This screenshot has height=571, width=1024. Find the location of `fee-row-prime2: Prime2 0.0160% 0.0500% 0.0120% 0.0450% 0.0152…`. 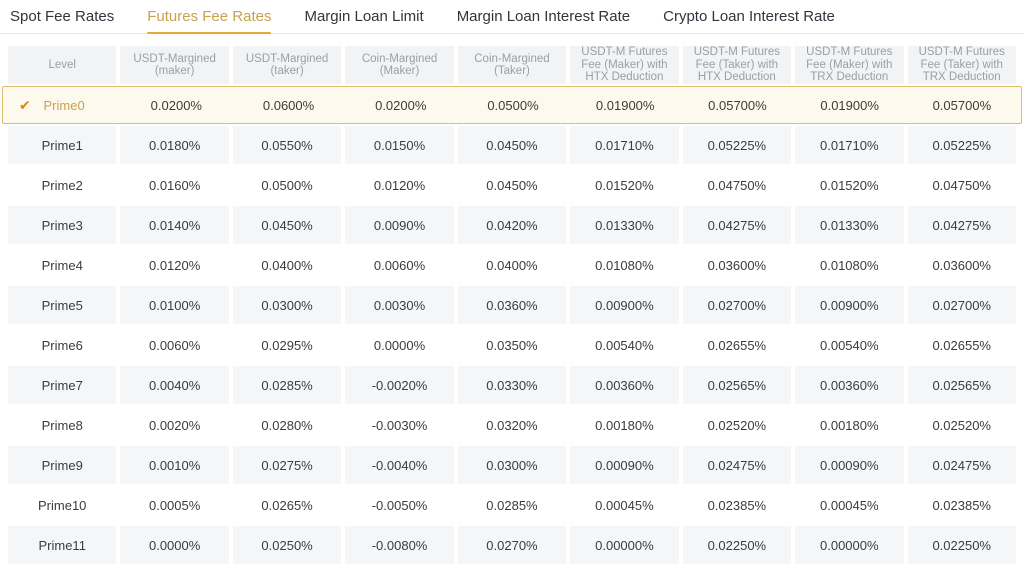

fee-row-prime2: Prime2 0.0160% 0.0500% 0.0120% 0.0450% 0.0152… is located at coordinates (512, 185).